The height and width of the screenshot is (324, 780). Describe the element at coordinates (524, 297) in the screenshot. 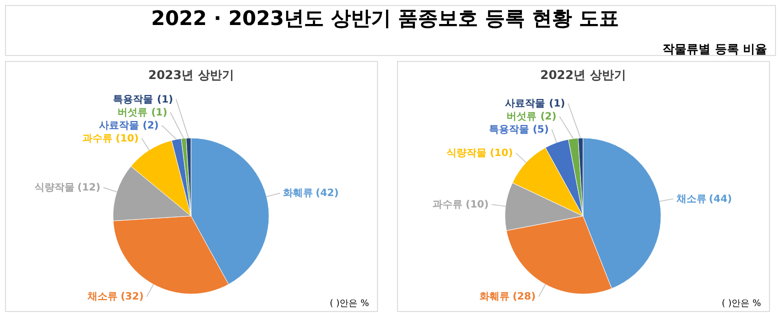

I see `data-label: (28)` at that location.